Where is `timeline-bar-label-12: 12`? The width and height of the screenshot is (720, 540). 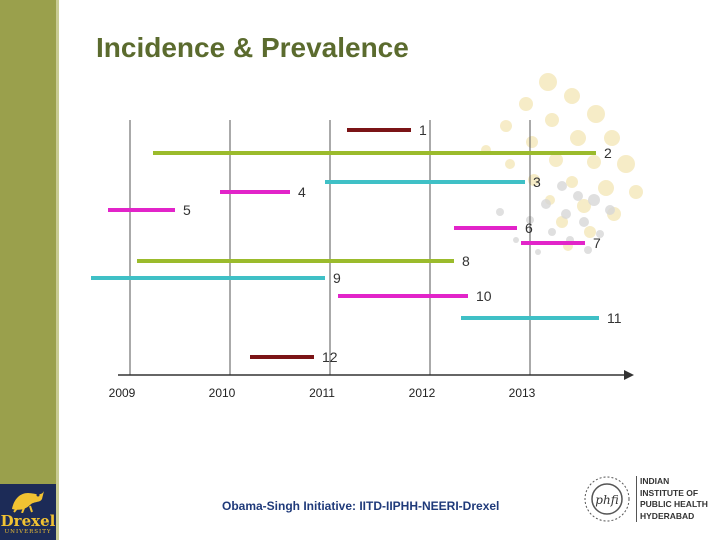
timeline-bar-label-12: 12 is located at coordinates (330, 357).